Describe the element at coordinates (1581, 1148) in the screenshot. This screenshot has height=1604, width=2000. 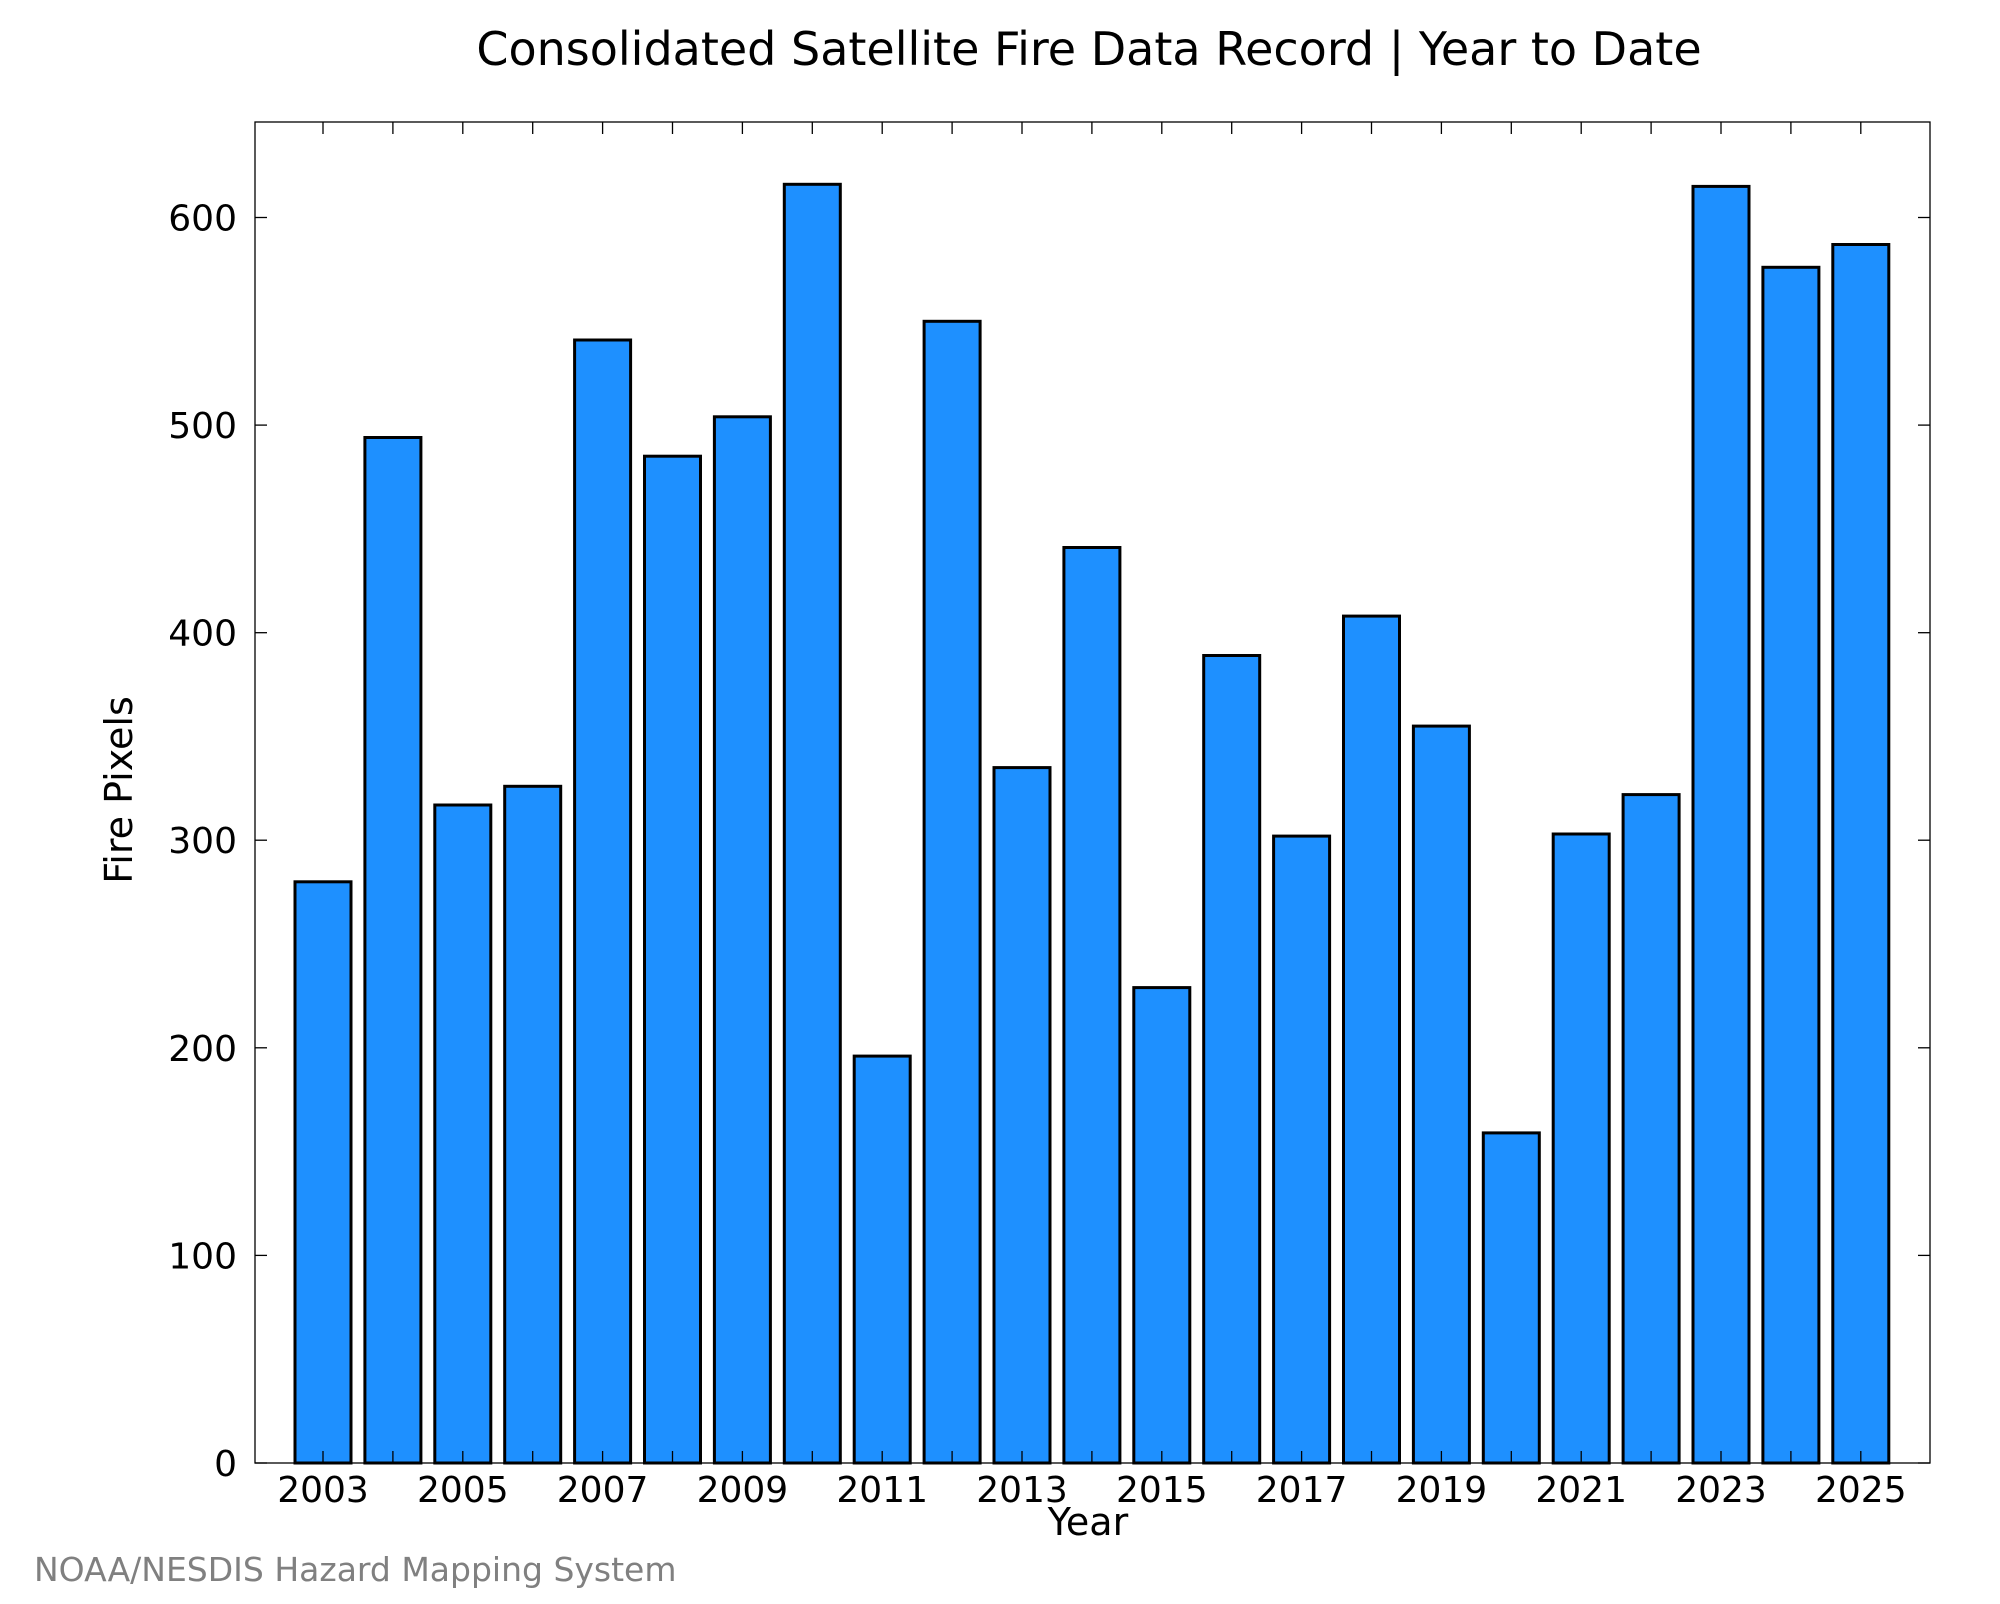
I see `bar-2021` at that location.